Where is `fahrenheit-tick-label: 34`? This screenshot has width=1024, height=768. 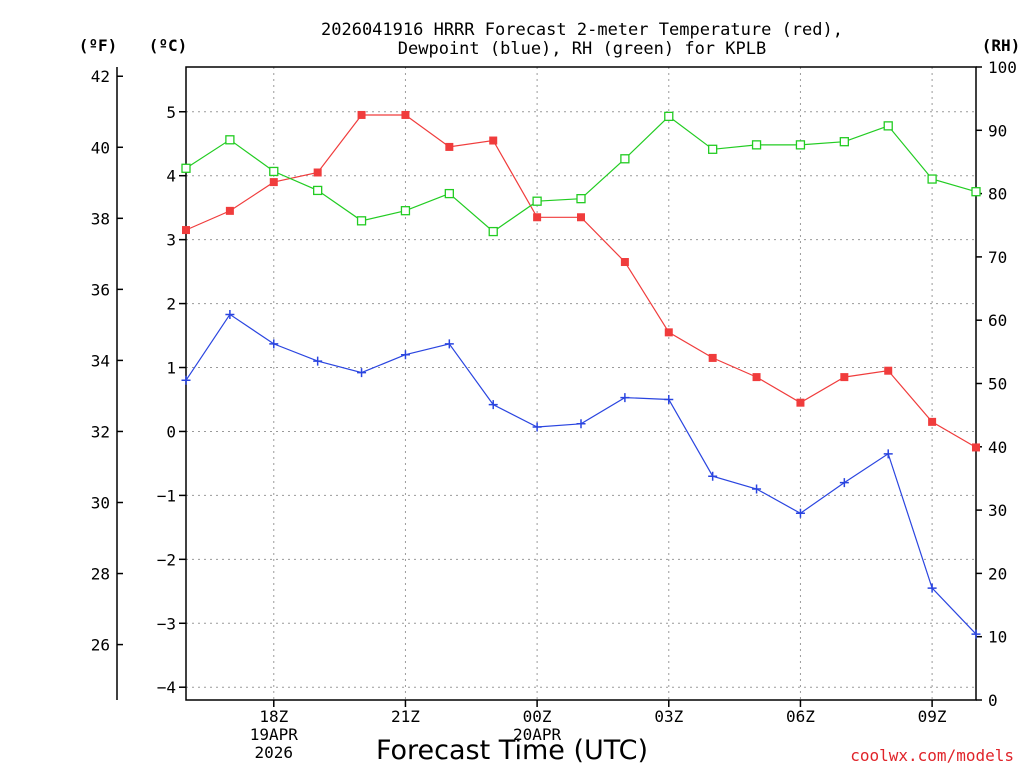 fahrenheit-tick-label: 34 is located at coordinates (100, 360).